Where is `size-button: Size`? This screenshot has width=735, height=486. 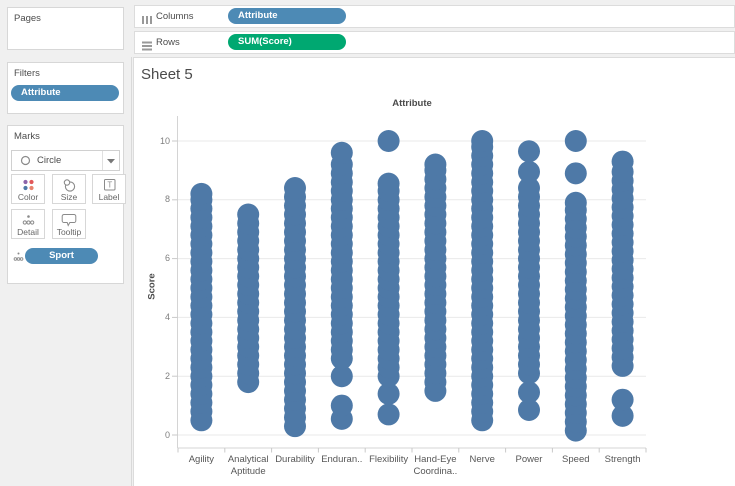 size-button: Size is located at coordinates (69, 189).